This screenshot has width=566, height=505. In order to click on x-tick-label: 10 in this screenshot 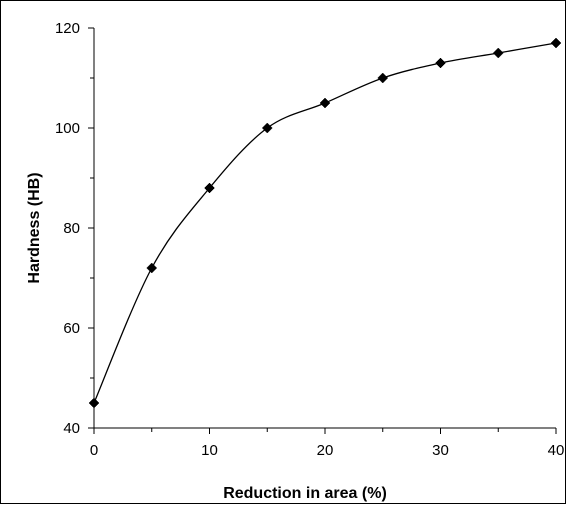, I will do `click(209, 450)`.